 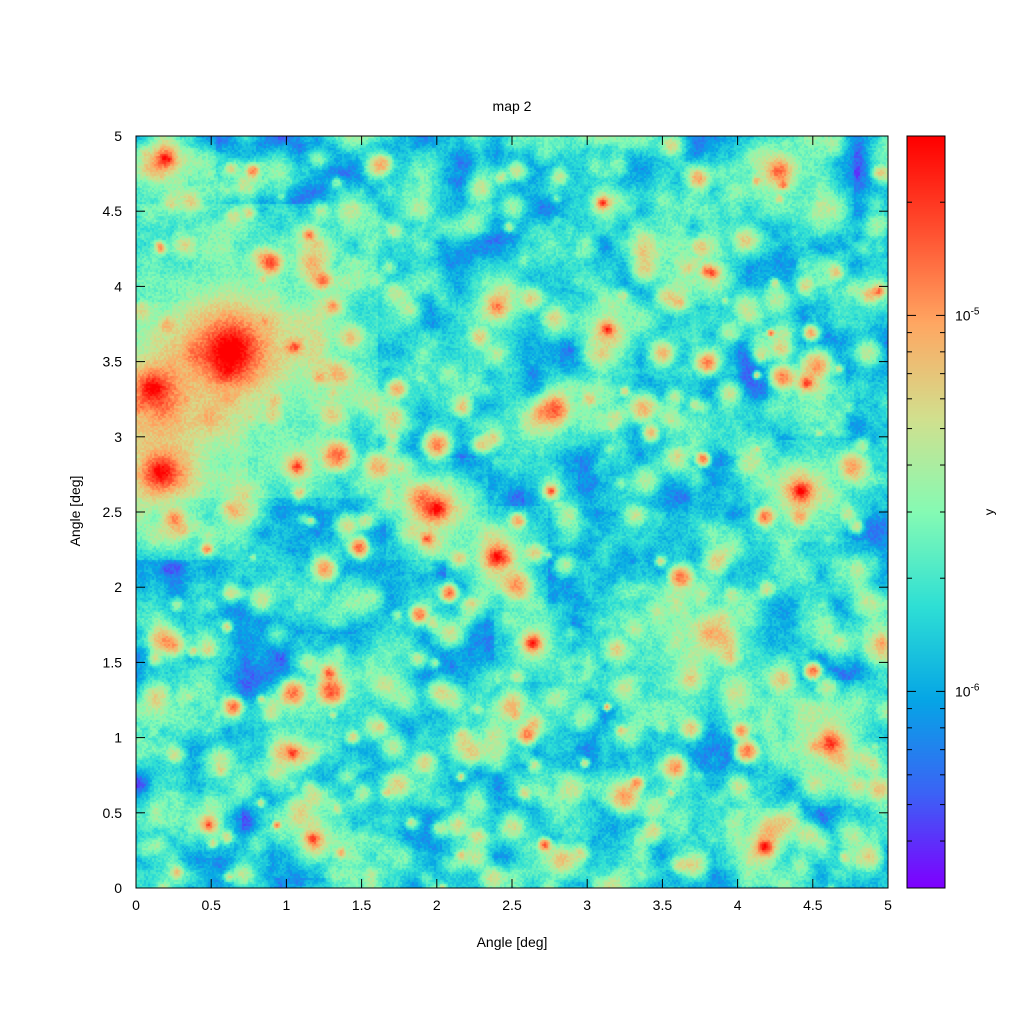 I want to click on y-tick-label: 5, so click(x=118, y=136).